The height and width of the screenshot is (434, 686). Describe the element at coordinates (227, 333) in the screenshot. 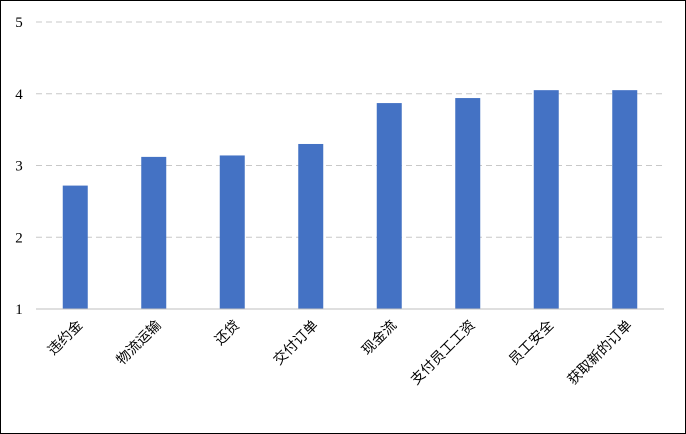

I see `x-tick-label: 还贷` at that location.